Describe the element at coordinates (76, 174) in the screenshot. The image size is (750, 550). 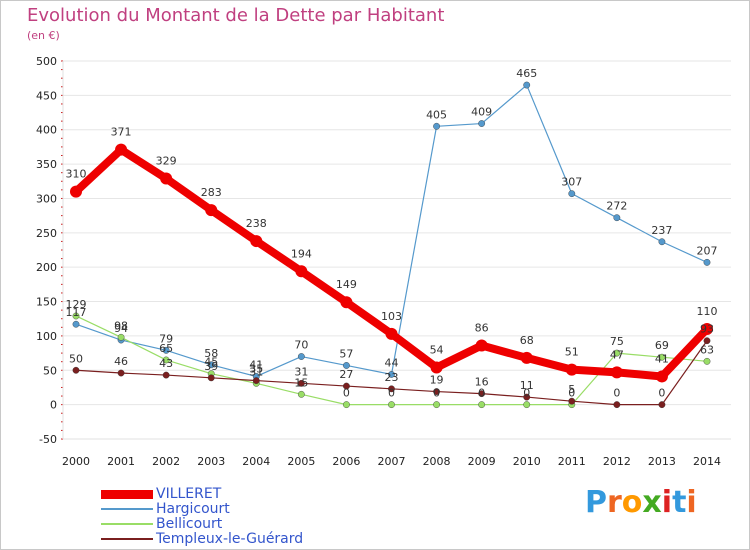
I see `data-label-villeret: 310` at that location.